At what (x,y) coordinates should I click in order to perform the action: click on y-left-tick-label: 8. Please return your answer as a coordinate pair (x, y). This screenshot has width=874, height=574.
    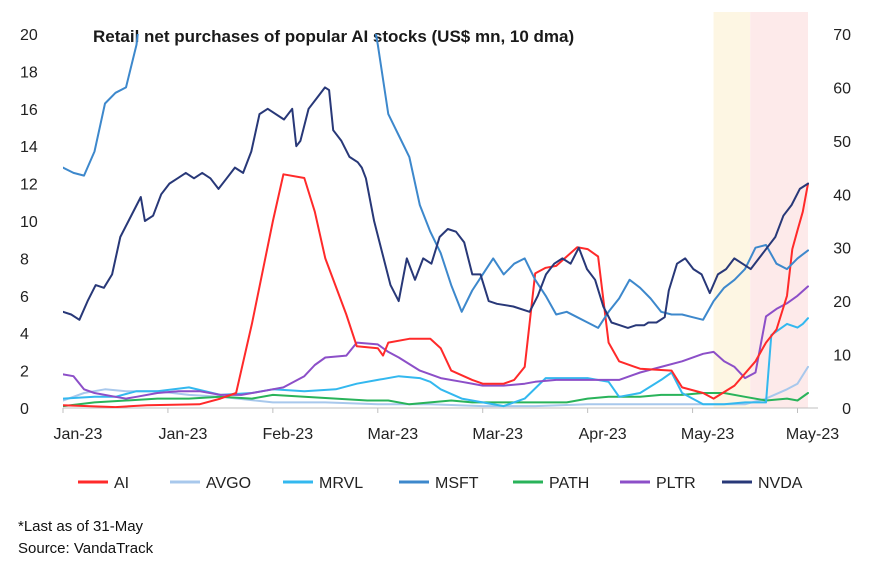
    Looking at the image, I should click on (24, 259).